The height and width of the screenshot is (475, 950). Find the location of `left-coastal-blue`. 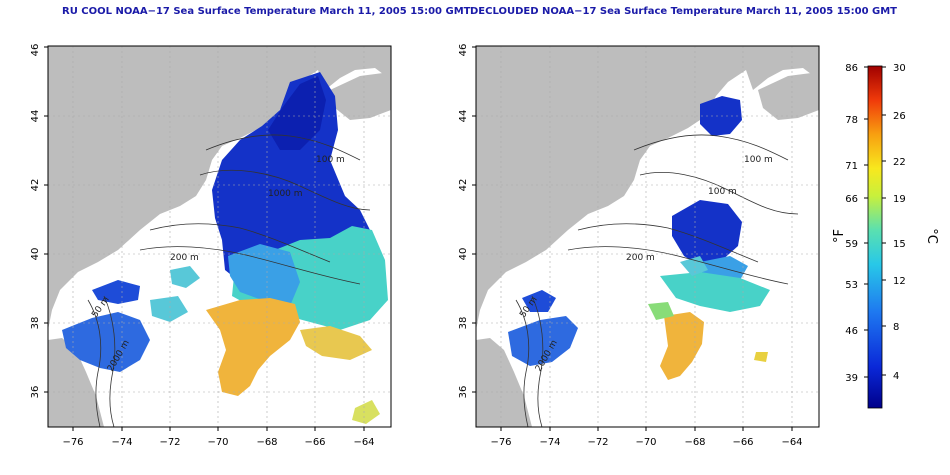

left-coastal-blue is located at coordinates (106, 342).